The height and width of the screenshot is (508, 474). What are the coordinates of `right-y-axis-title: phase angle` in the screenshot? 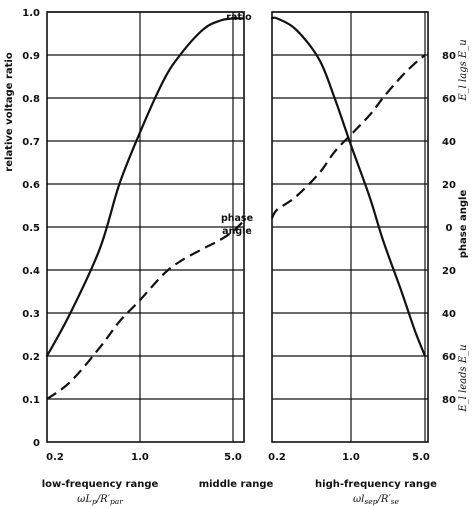 It's located at (463, 224).